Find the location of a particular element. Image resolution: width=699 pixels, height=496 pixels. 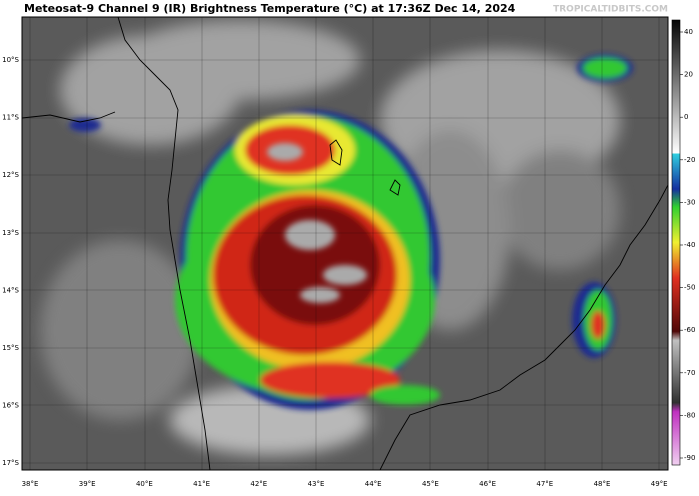

lon-label: 49°E is located at coordinates (659, 484).